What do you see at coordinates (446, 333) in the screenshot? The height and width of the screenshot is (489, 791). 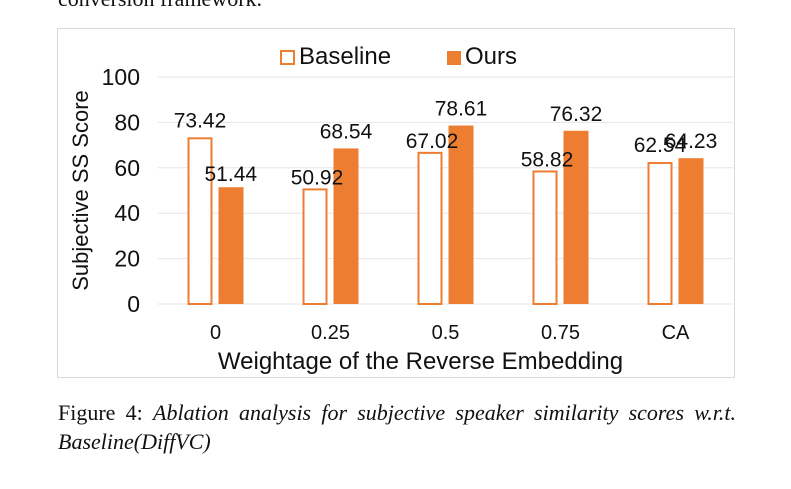 I see `x-tick-label: 0.5` at bounding box center [446, 333].